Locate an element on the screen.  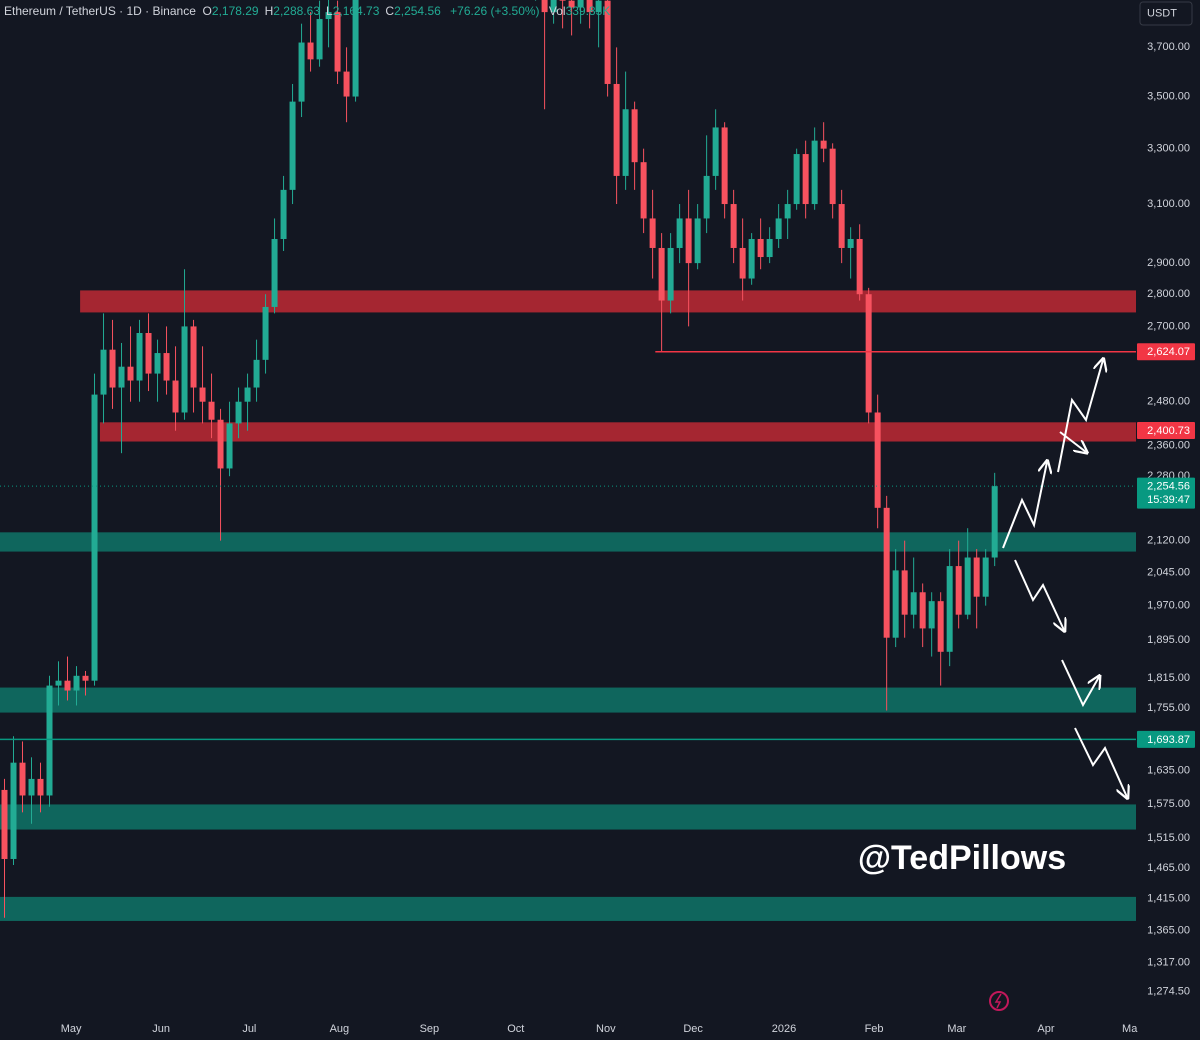
time-axis is located at coordinates (568, 1027).